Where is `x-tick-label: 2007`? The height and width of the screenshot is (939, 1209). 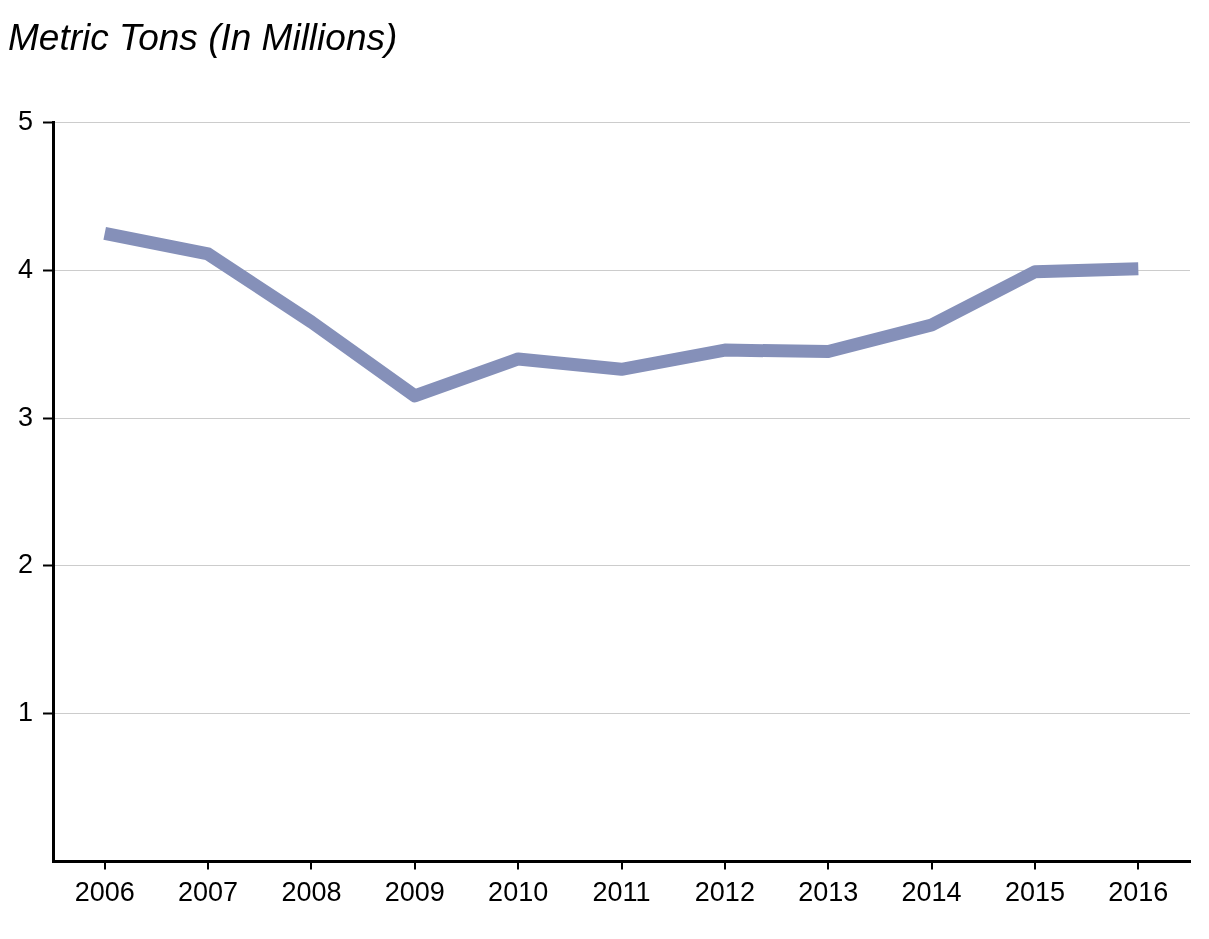 x-tick-label: 2007 is located at coordinates (208, 892).